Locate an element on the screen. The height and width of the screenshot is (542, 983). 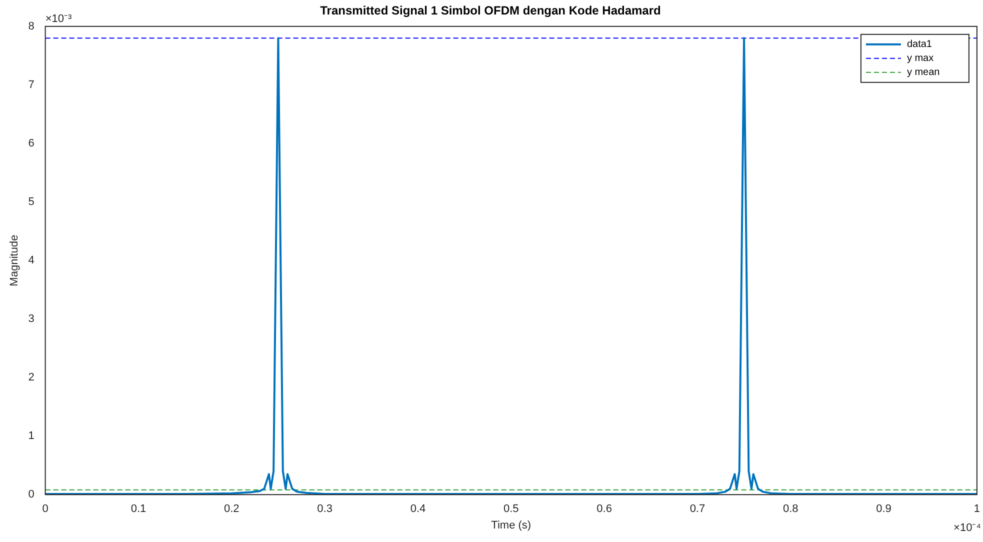
x-tick-label: 0.5 is located at coordinates (511, 509).